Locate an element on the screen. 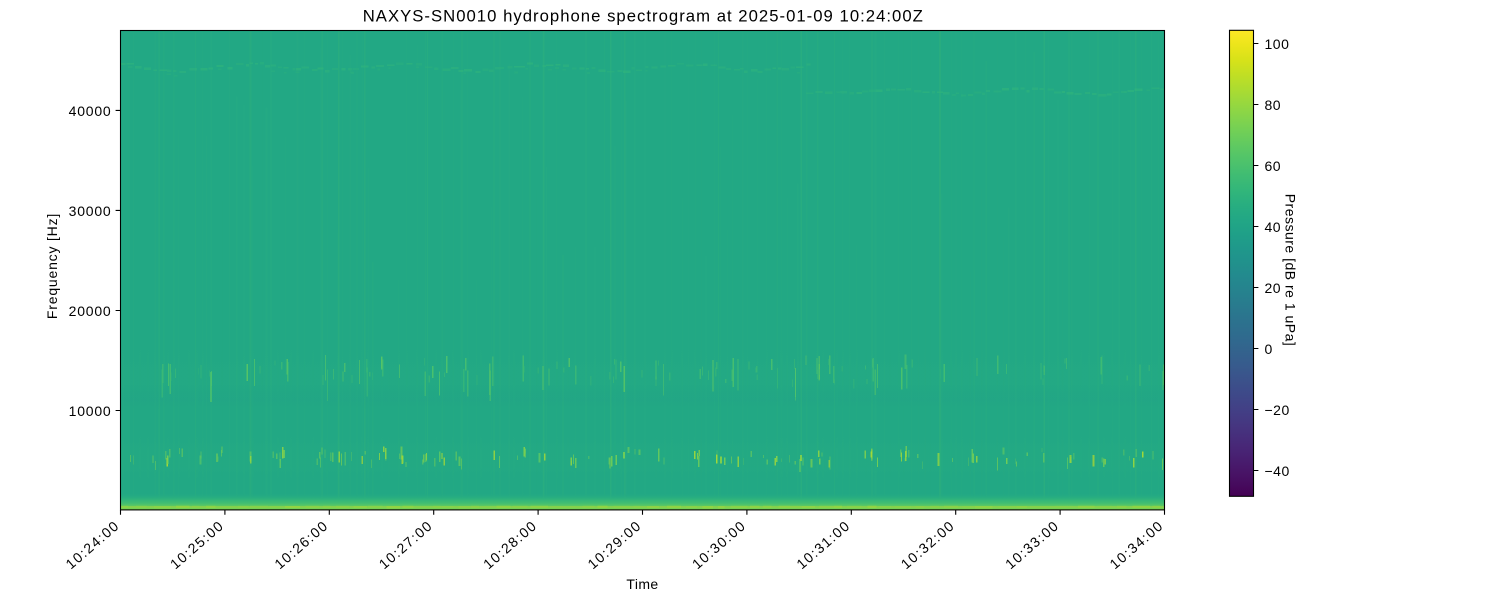  svg-text: 20000 is located at coordinates (90, 311).